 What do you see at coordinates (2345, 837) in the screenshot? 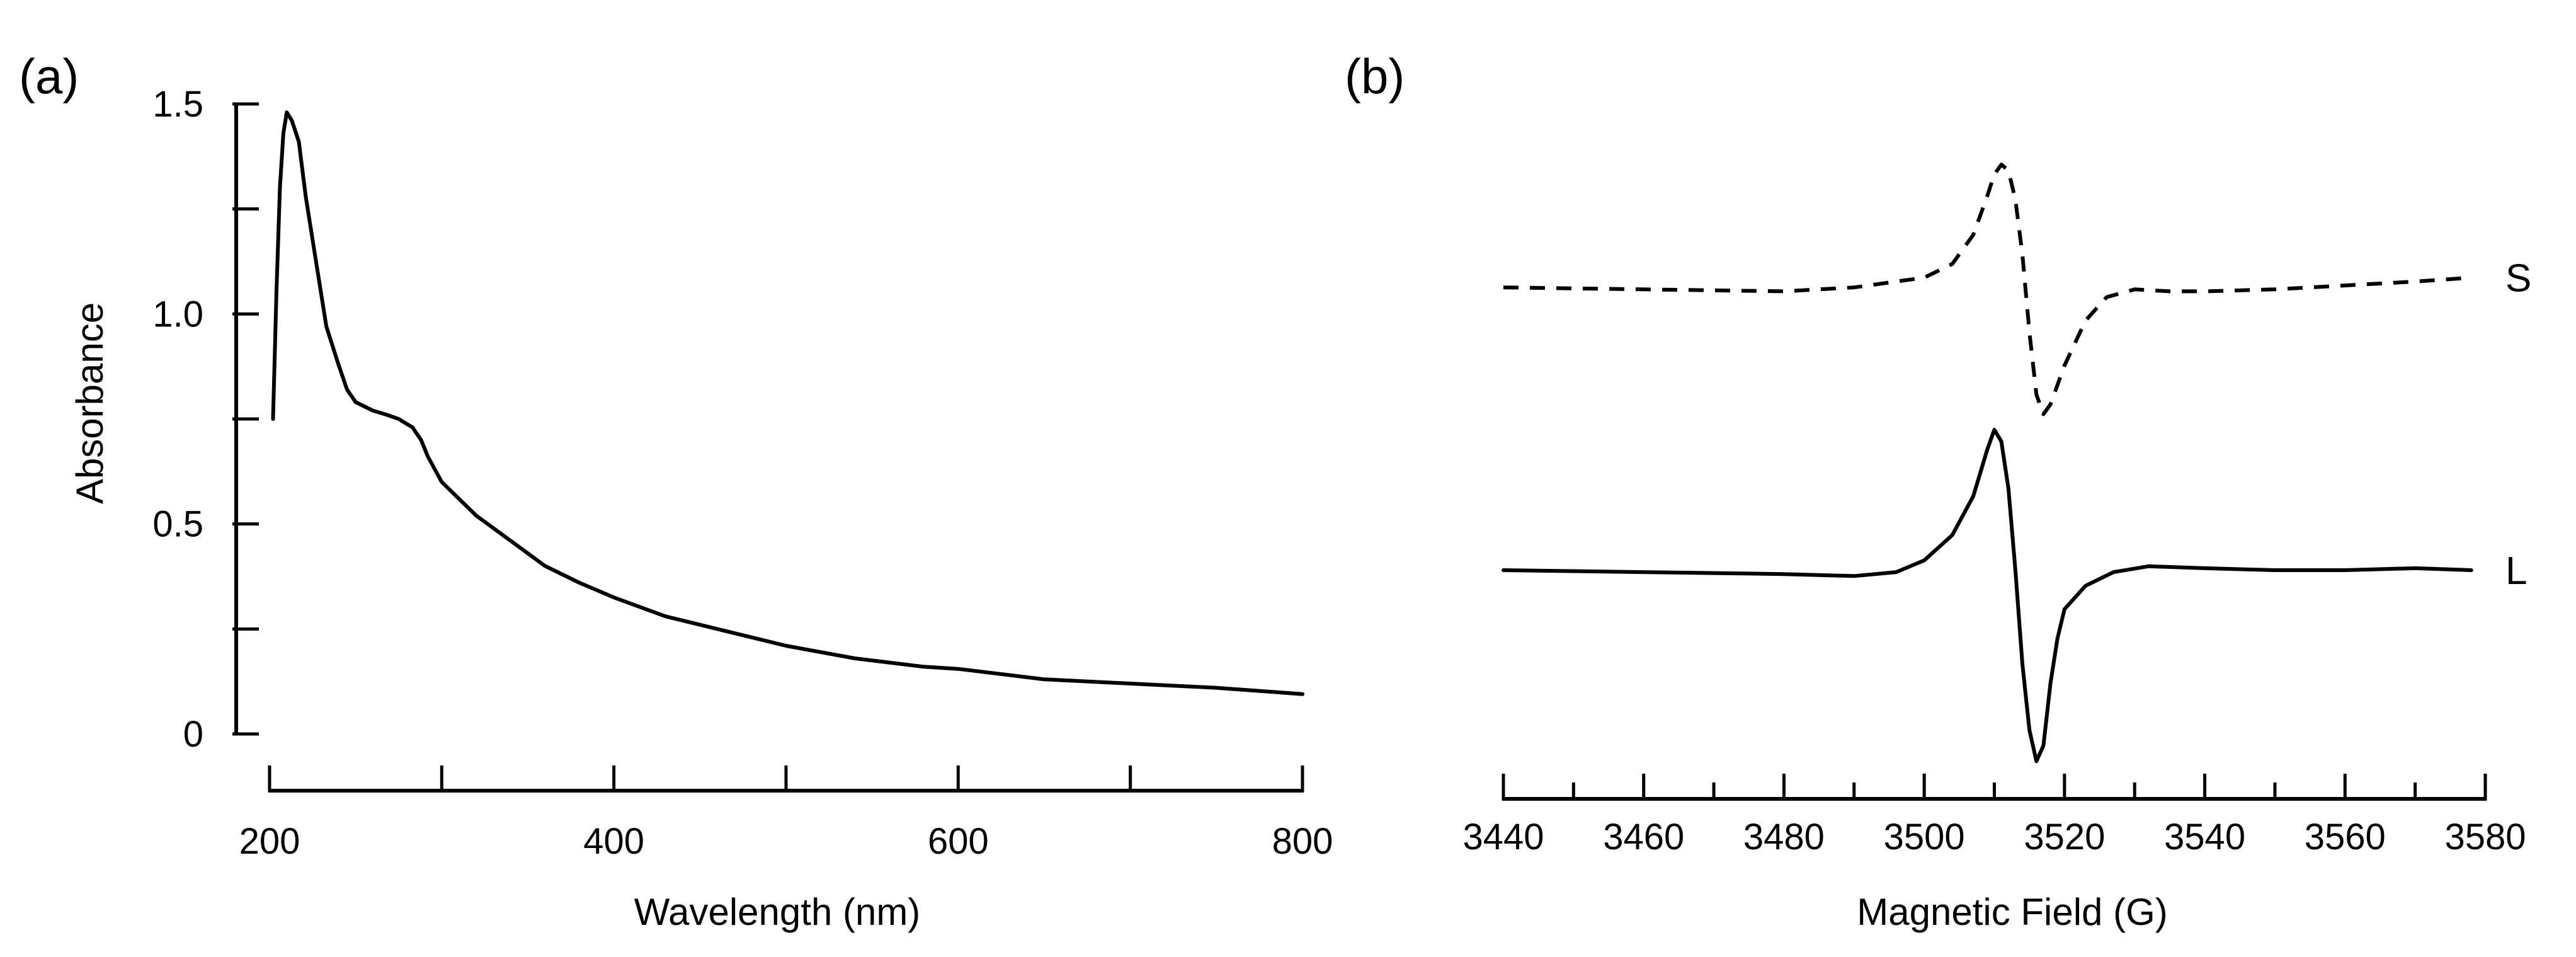
I see `x-tick-label: 3560` at bounding box center [2345, 837].